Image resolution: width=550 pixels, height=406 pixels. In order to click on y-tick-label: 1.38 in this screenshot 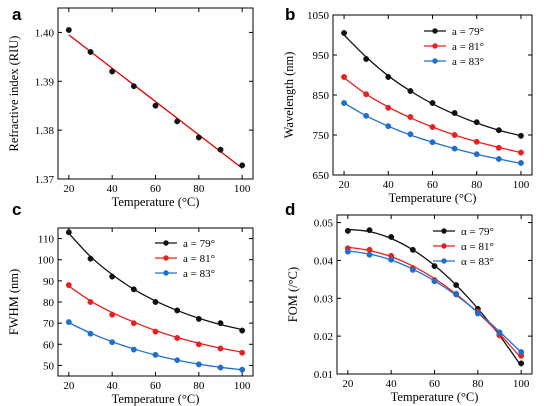, I will do `click(45, 131)`.